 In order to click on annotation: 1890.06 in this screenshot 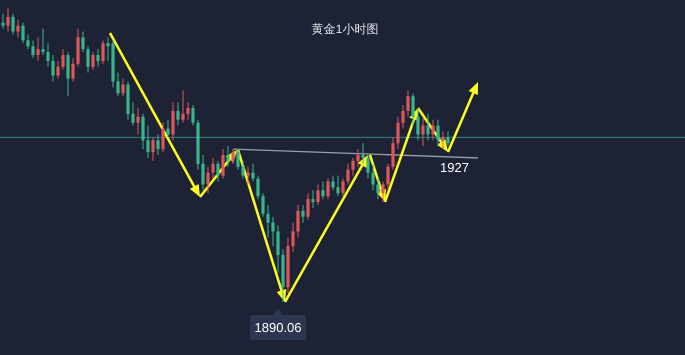, I will do `click(278, 327)`.